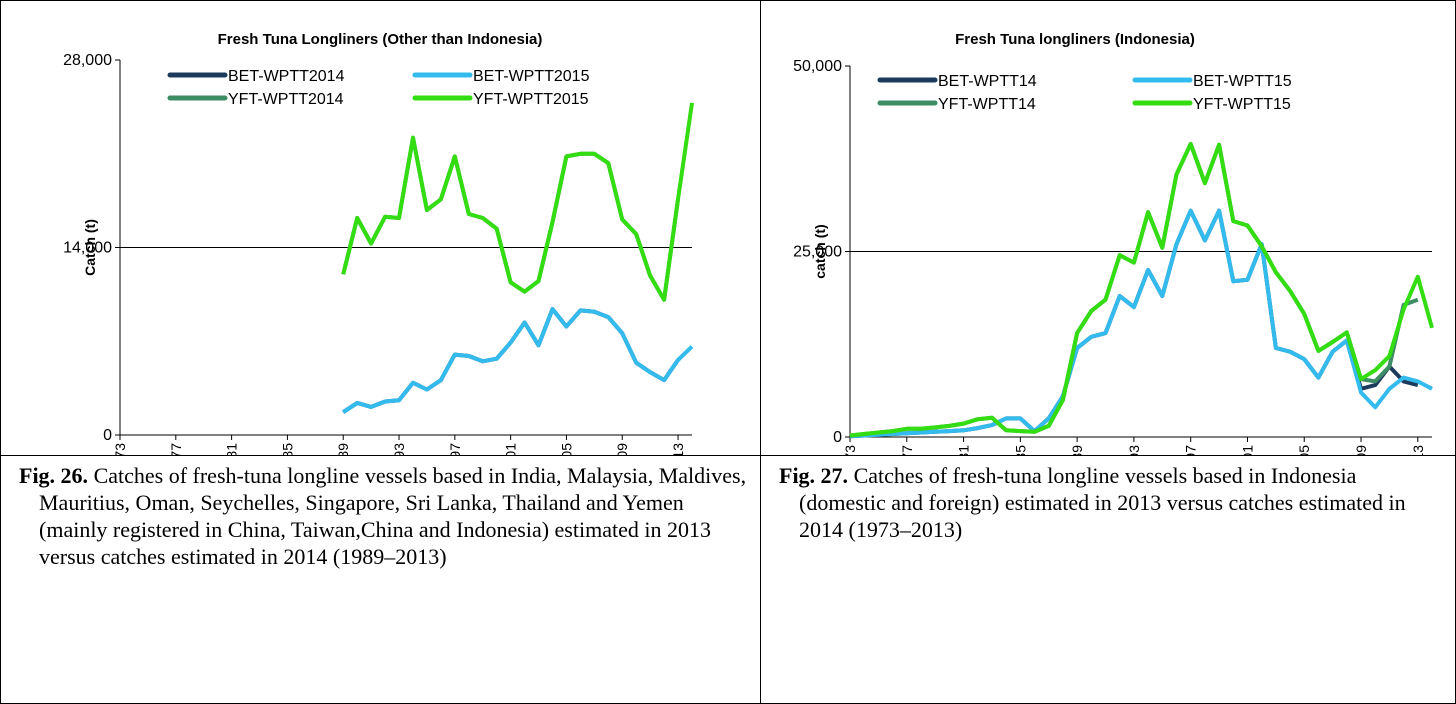  Describe the element at coordinates (1075, 39) in the screenshot. I see `chart-title: Fresh Tuna longliners (Indonesia)` at that location.